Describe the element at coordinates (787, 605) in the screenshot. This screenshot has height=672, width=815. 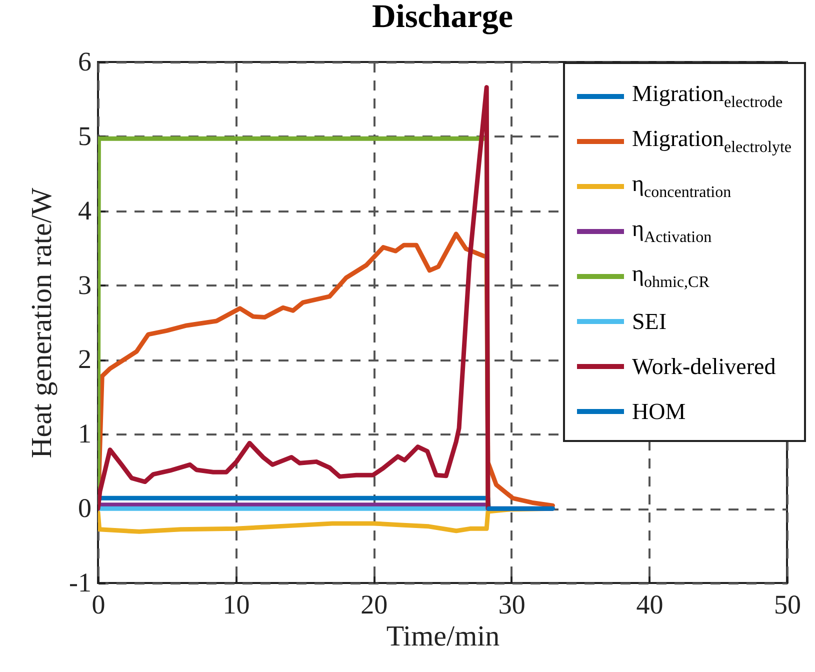
I see `x-tick-label: 50` at that location.